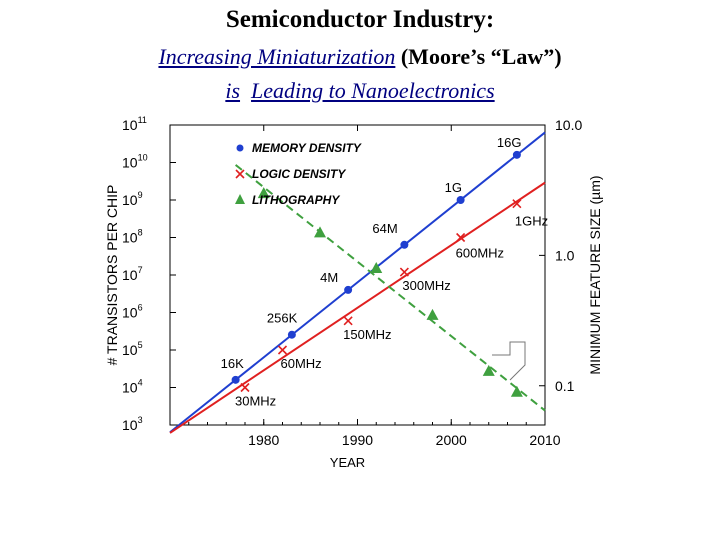 The width and height of the screenshot is (720, 540). I want to click on decorative-arrow-icon, so click(509, 361).